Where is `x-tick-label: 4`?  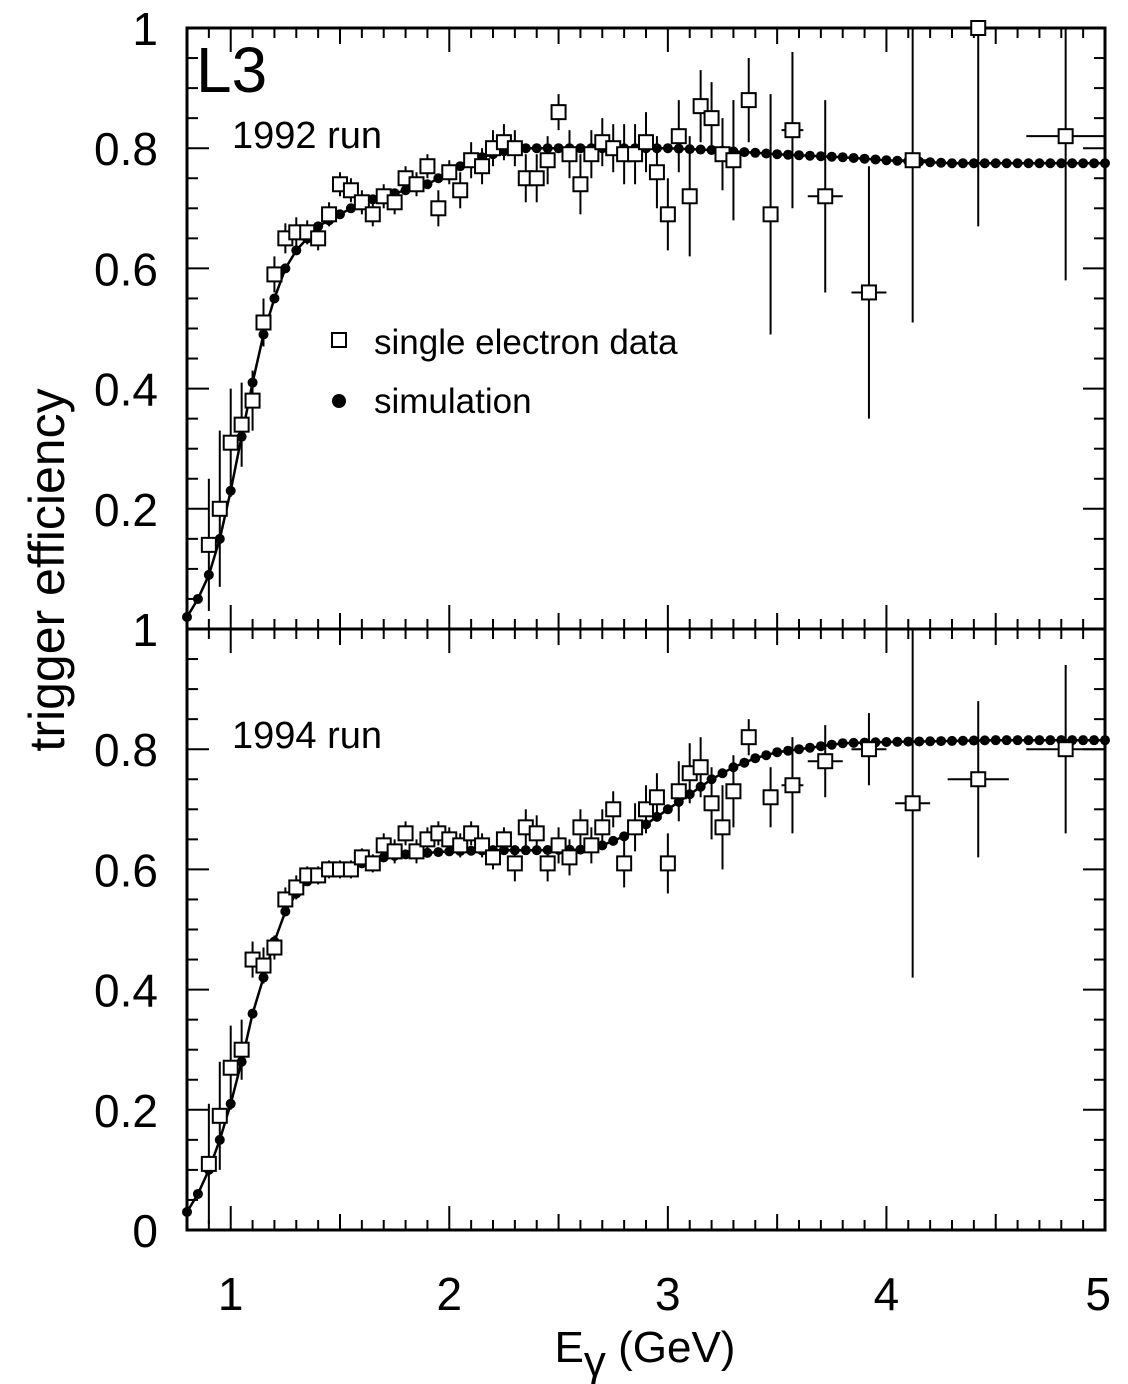 x-tick-label: 4 is located at coordinates (887, 1294).